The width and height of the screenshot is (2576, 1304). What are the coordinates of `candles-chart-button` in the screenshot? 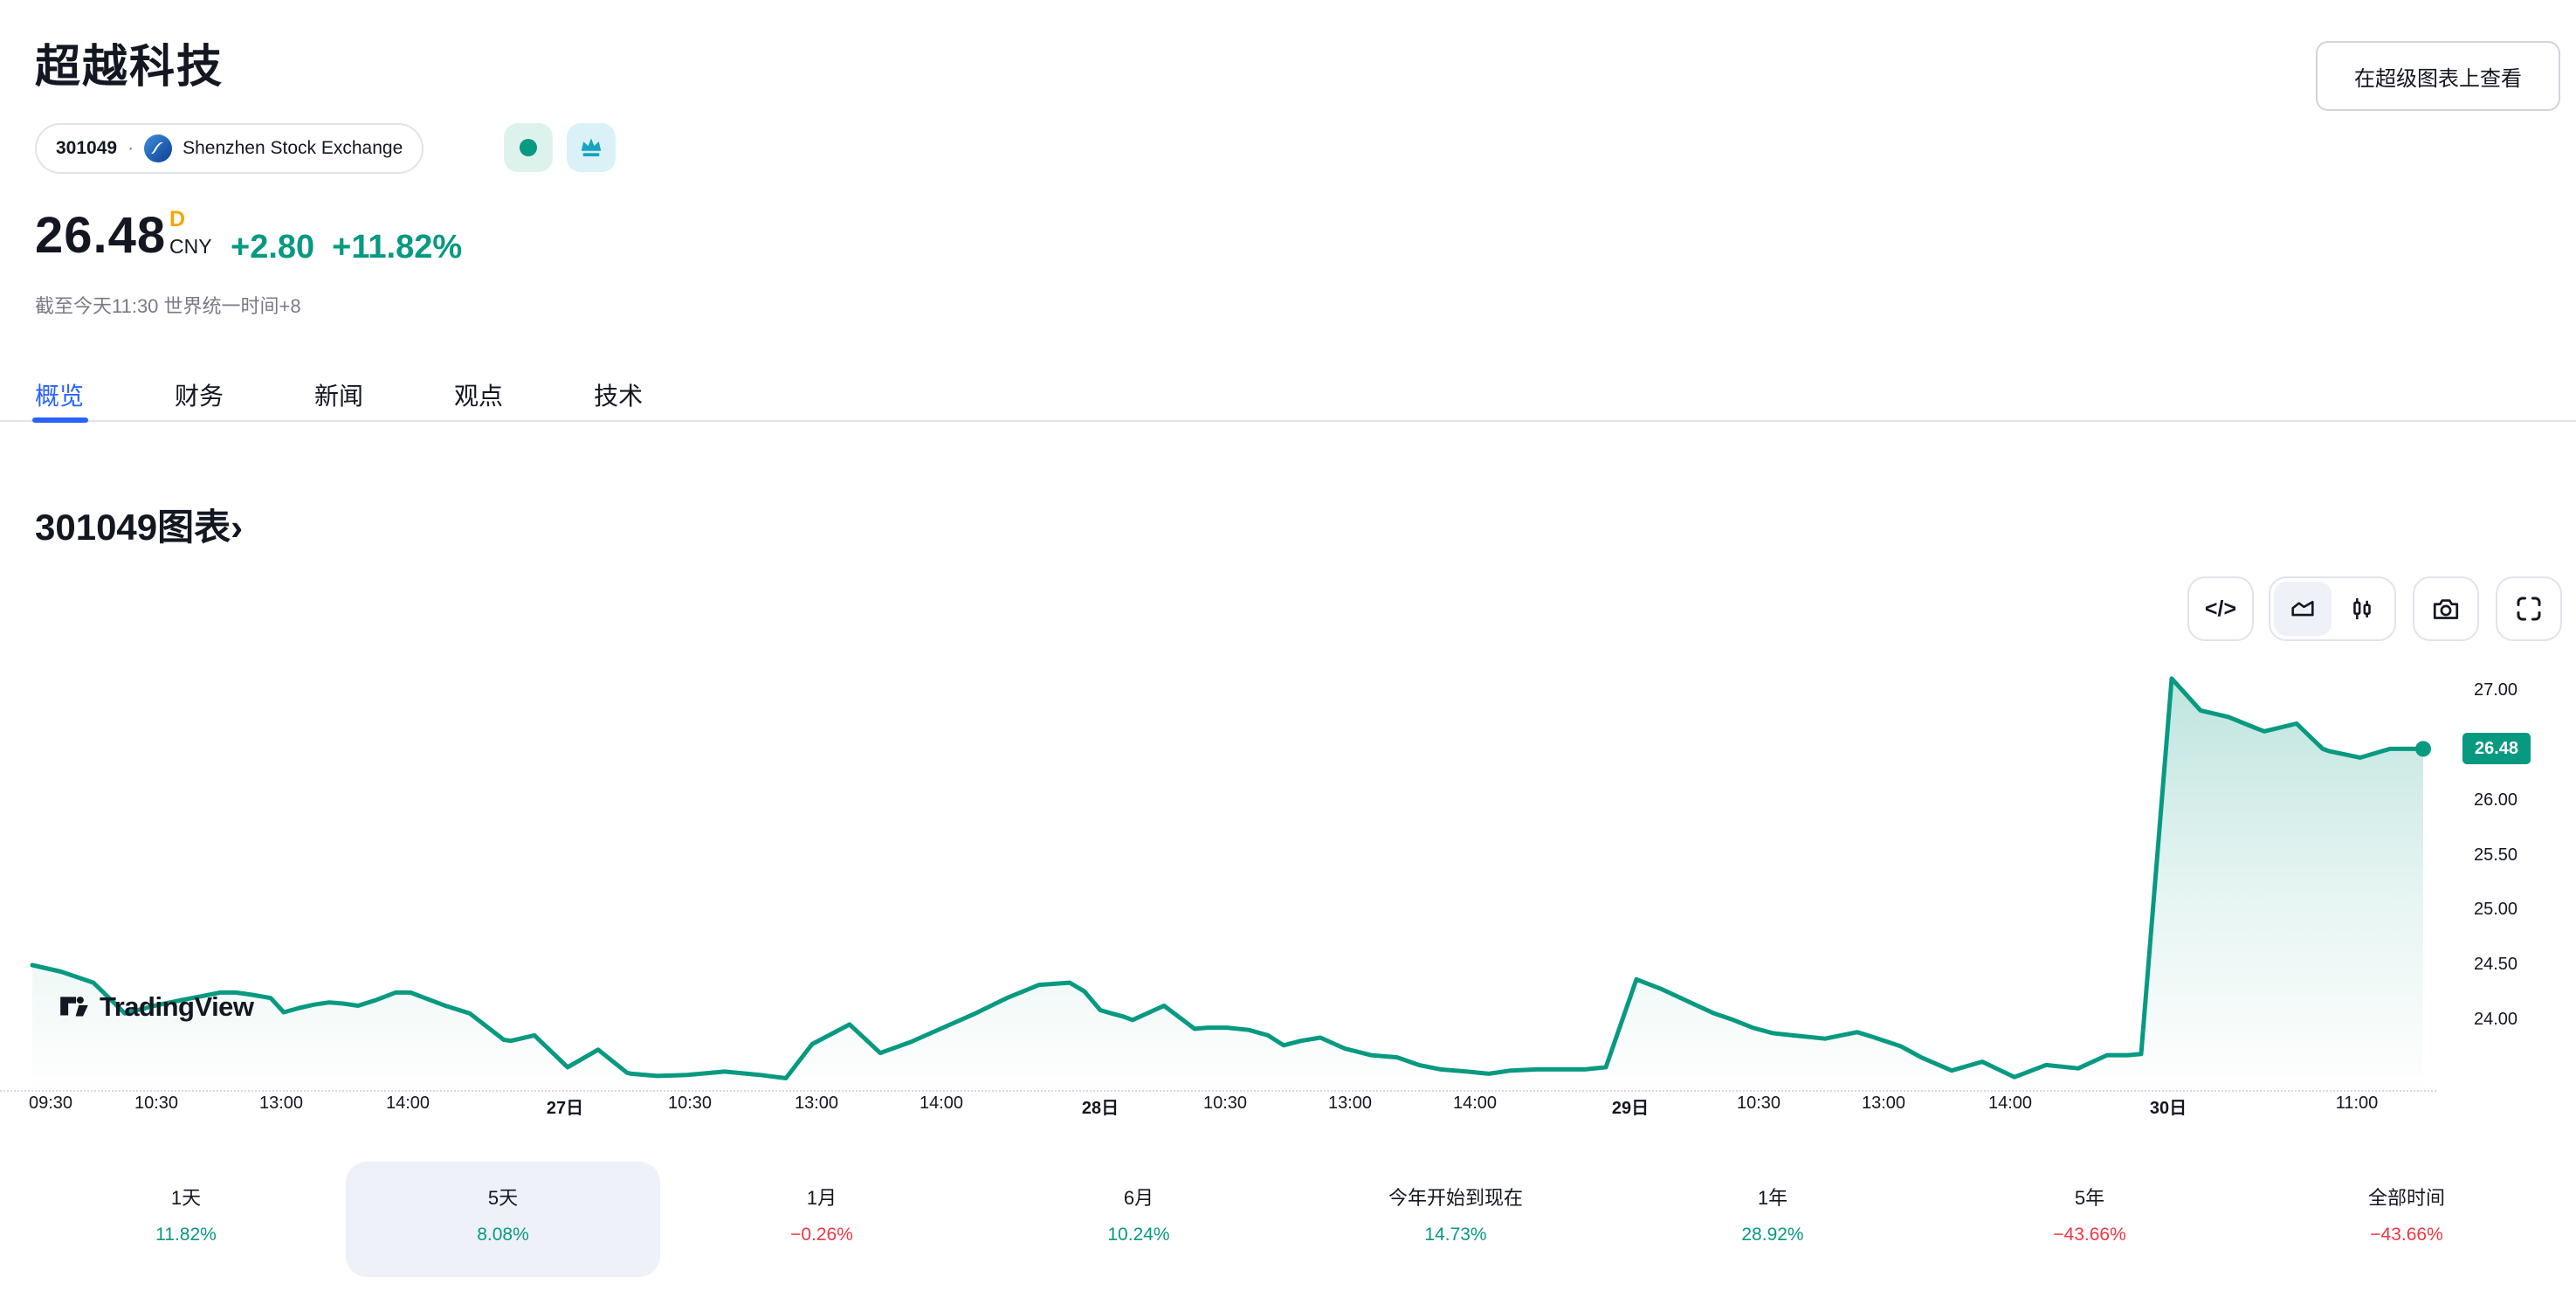 It's located at (2362, 609).